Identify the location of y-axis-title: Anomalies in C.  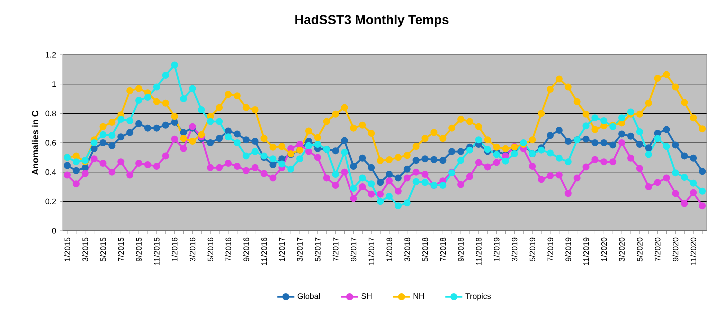
(35, 143).